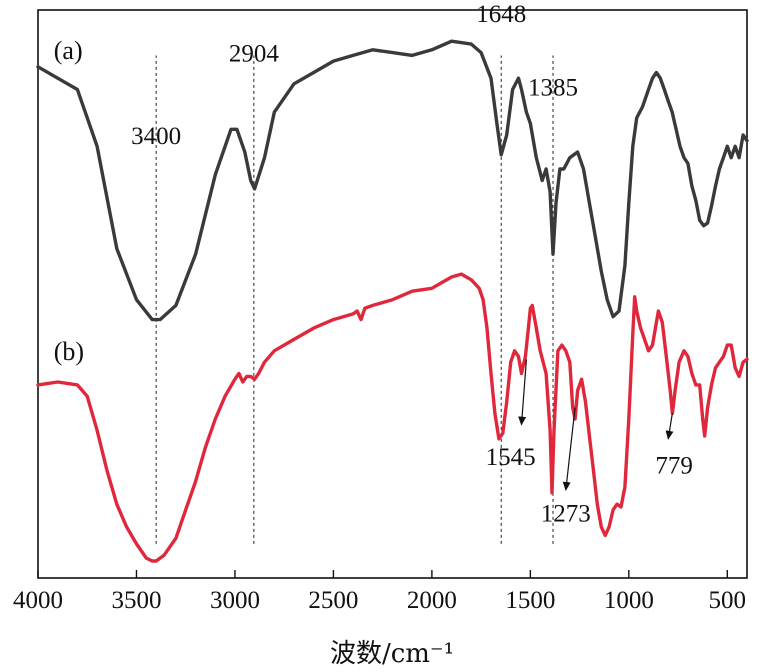 The width and height of the screenshot is (759, 672). What do you see at coordinates (728, 600) in the screenshot?
I see `x-tick-label-500: 500` at bounding box center [728, 600].